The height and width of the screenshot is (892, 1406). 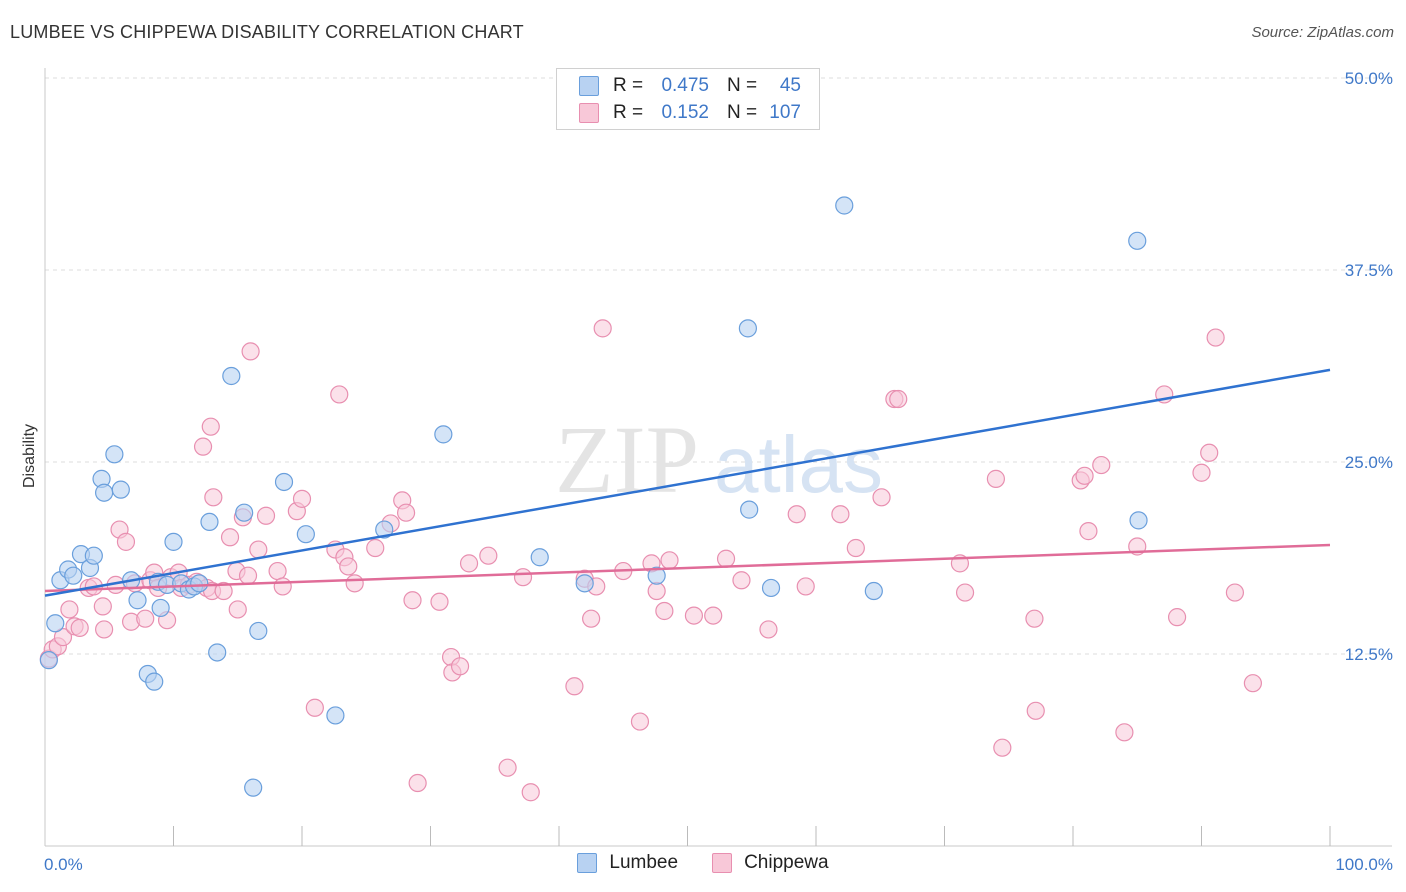 I want to click on chippewa-trend-line, so click(x=687, y=568).